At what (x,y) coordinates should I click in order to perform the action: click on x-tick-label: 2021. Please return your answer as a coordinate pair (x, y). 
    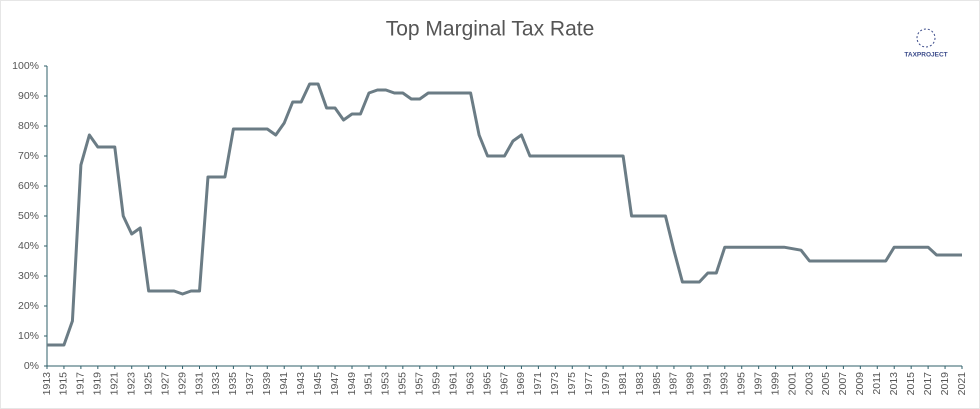
    Looking at the image, I should click on (962, 384).